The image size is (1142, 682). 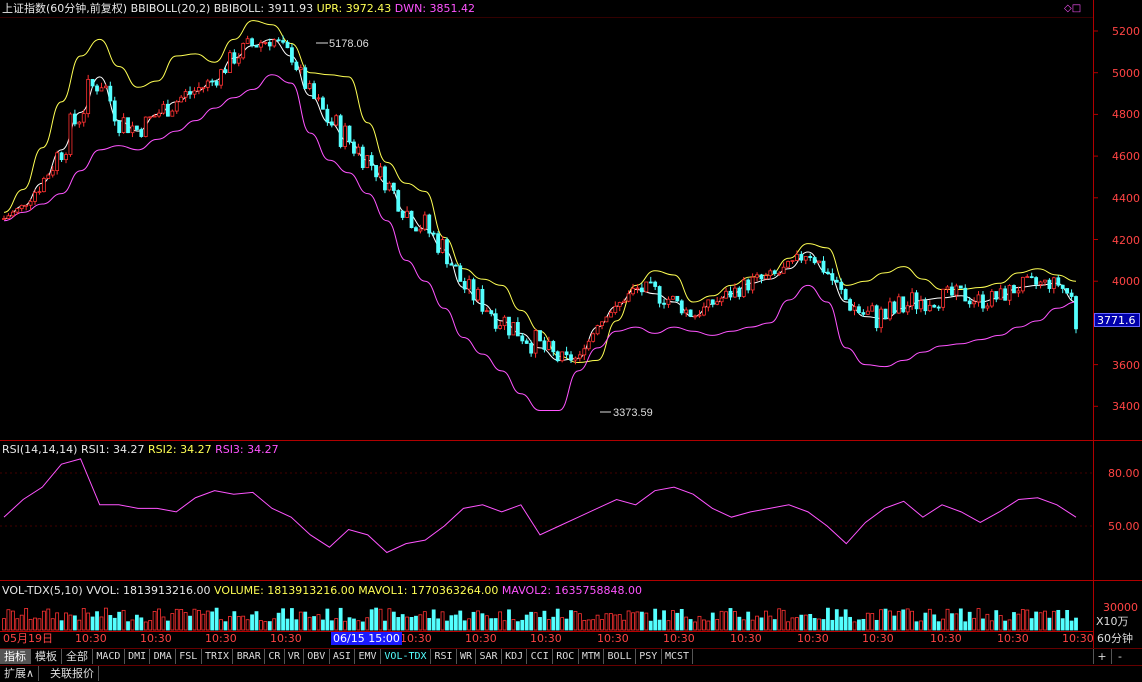 I want to click on tab-boll: BOLL, so click(x=620, y=656).